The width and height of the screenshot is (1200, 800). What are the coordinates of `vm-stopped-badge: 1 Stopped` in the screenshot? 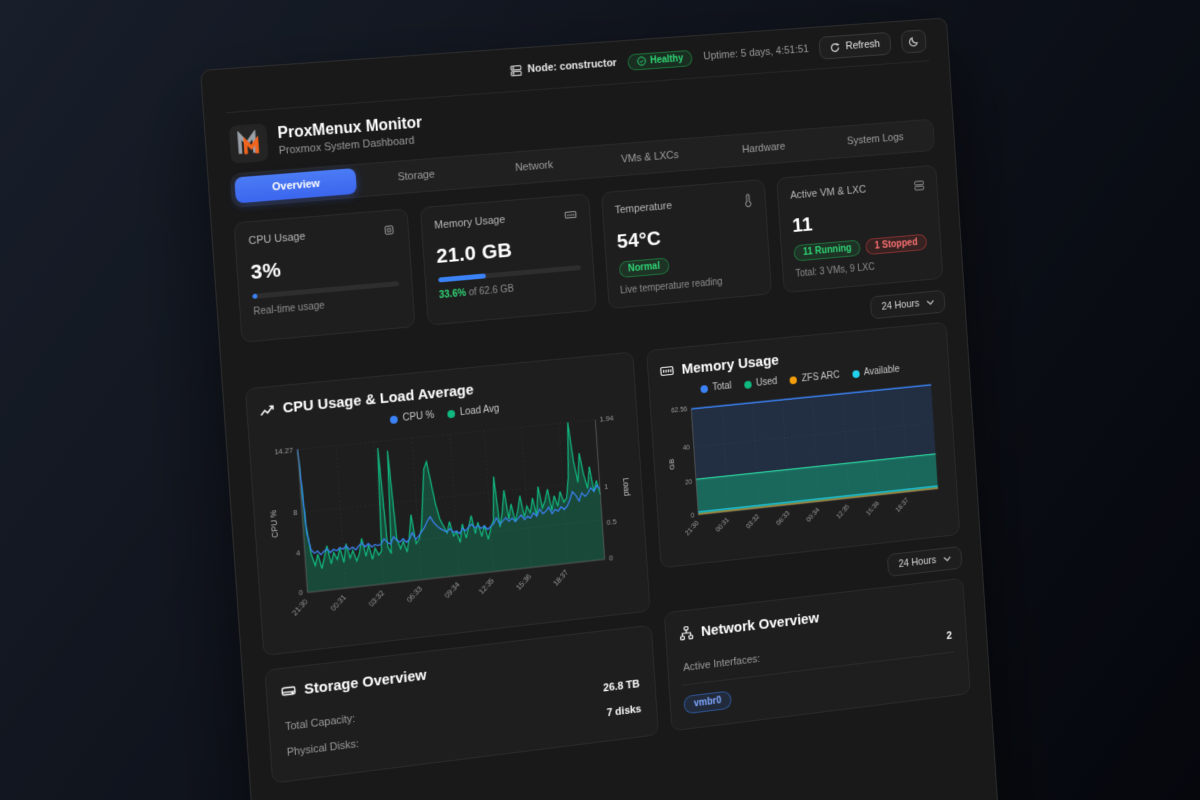 It's located at (896, 244).